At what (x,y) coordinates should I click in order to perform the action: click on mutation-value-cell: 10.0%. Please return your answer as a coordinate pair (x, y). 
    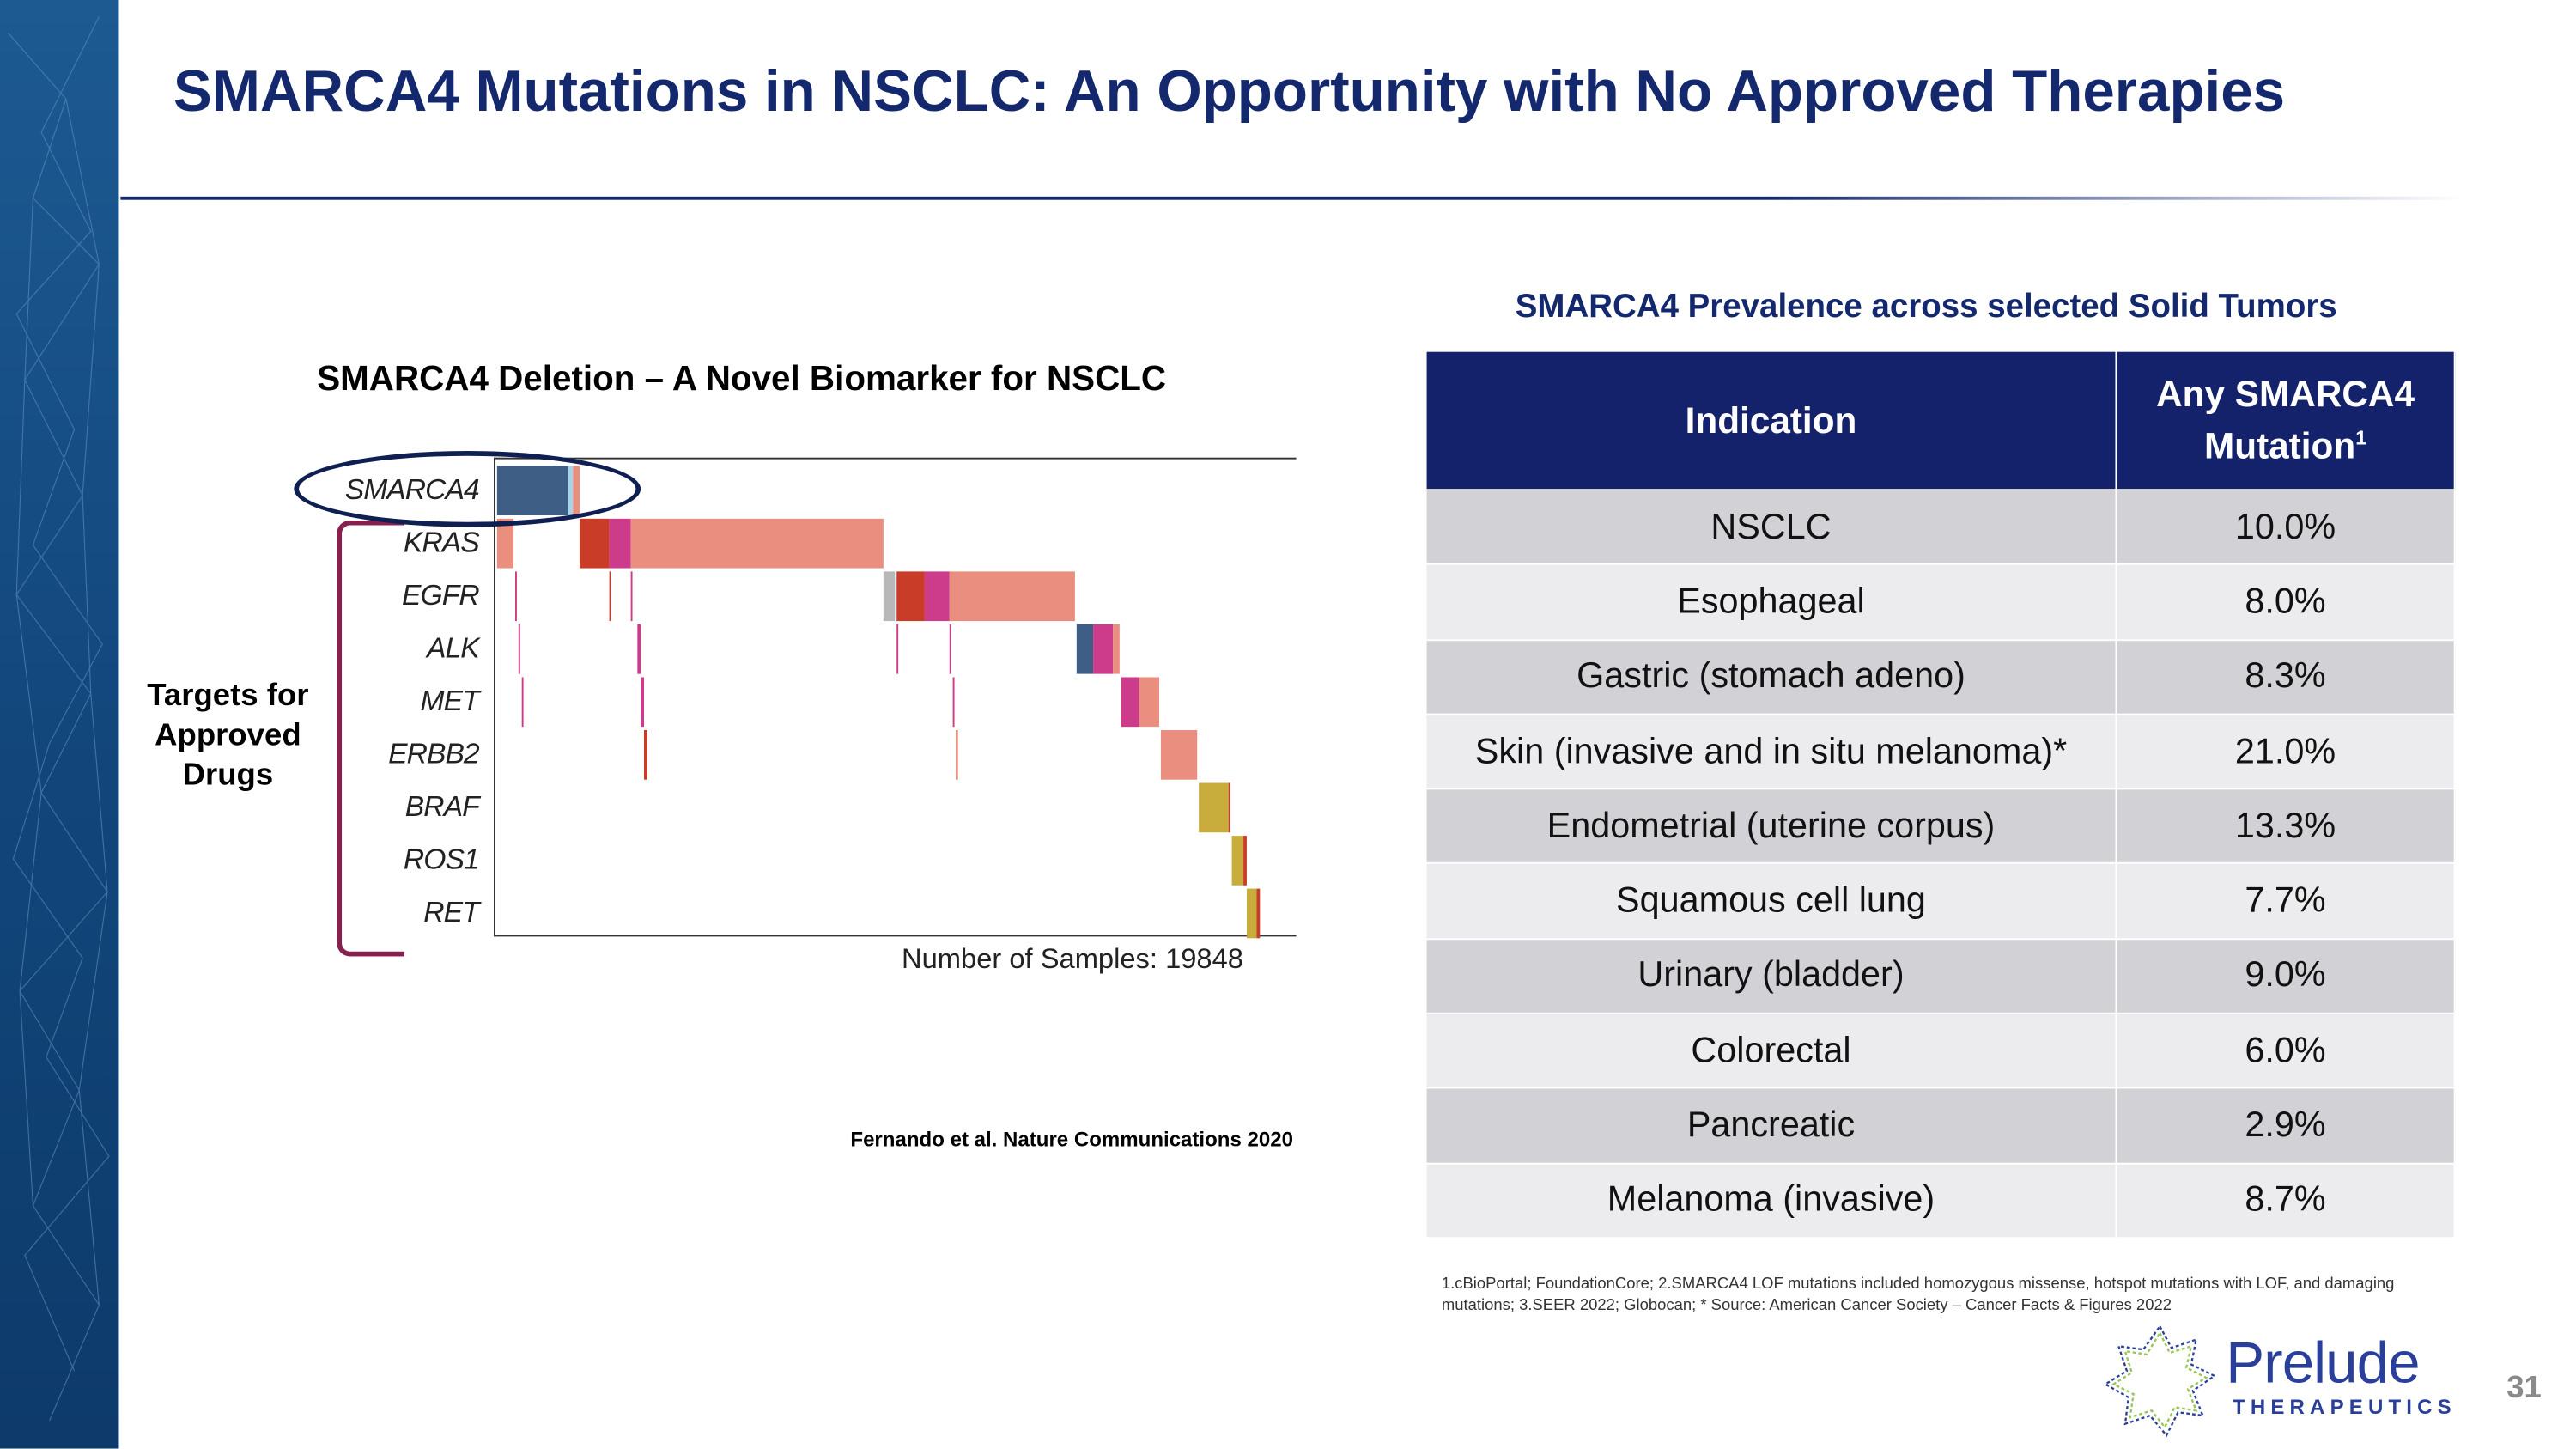
    Looking at the image, I should click on (2285, 527).